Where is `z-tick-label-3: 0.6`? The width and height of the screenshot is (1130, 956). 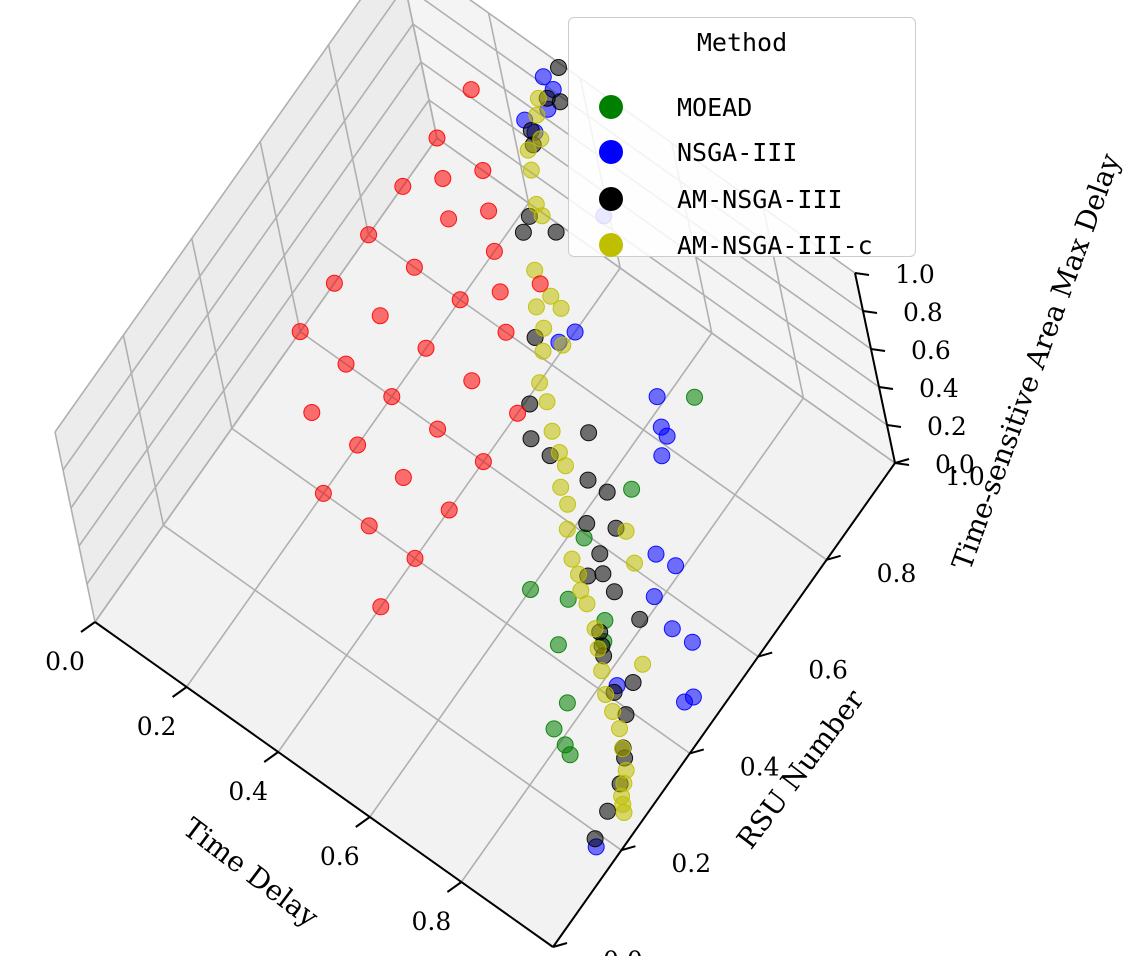
z-tick-label-3: 0.6 is located at coordinates (931, 350).